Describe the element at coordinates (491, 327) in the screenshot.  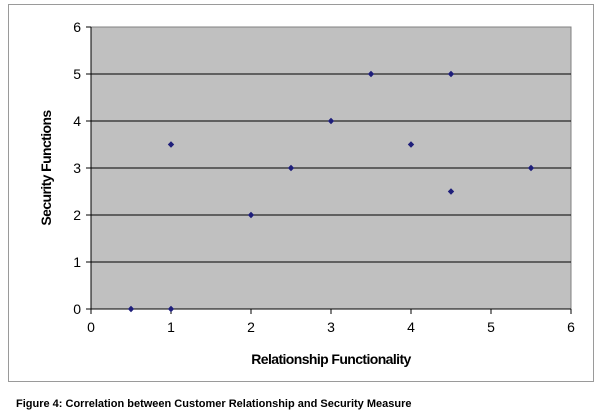
I see `x-tick-label-5: 5` at that location.